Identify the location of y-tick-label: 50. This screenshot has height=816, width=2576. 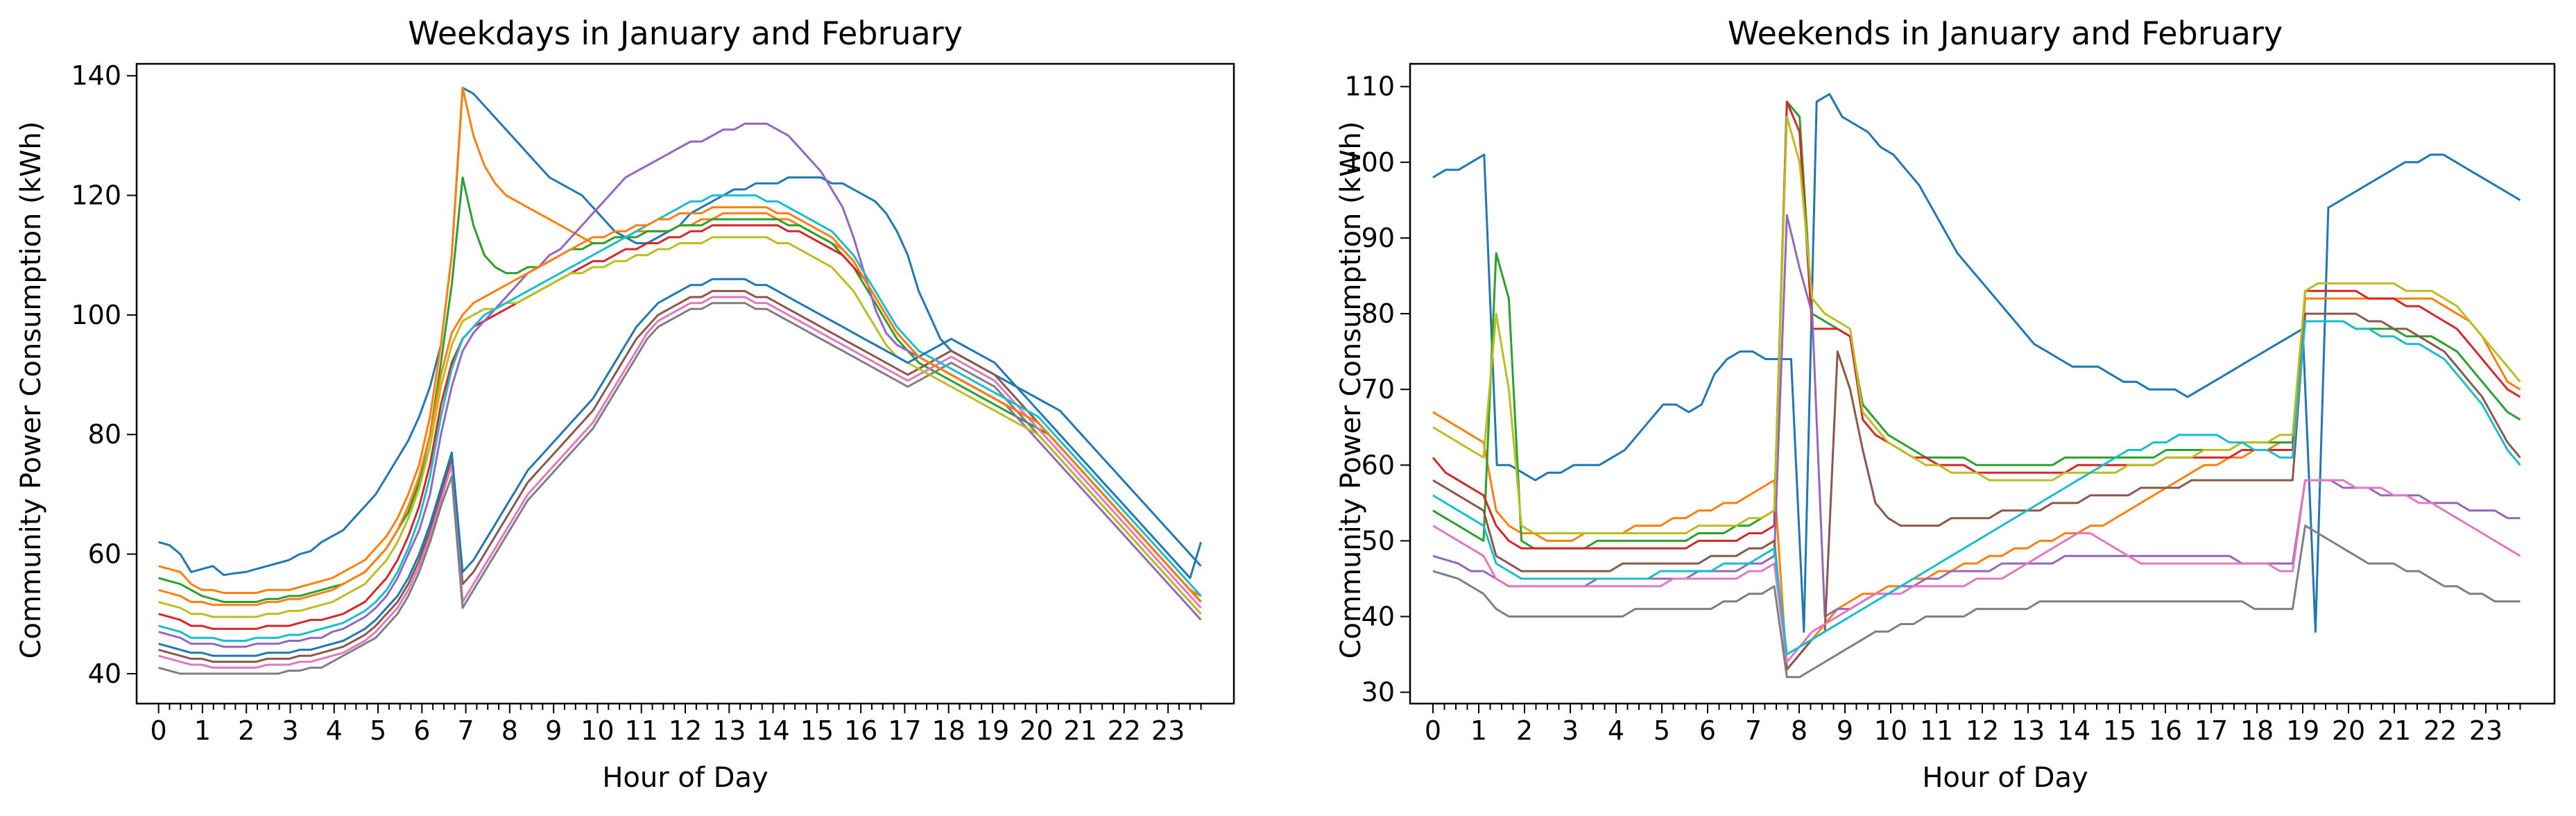
(1378, 540).